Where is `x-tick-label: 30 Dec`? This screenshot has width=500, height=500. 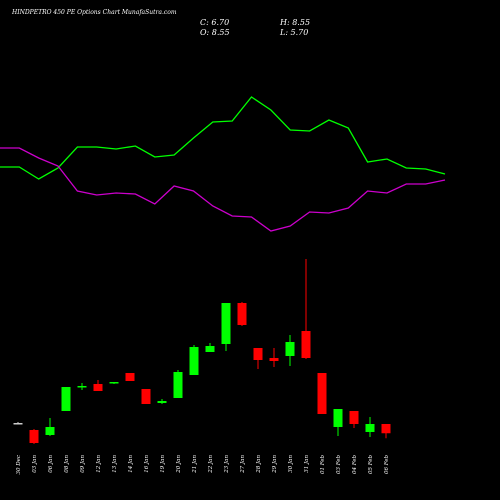 x-tick-label: 30 Dec is located at coordinates (19, 465).